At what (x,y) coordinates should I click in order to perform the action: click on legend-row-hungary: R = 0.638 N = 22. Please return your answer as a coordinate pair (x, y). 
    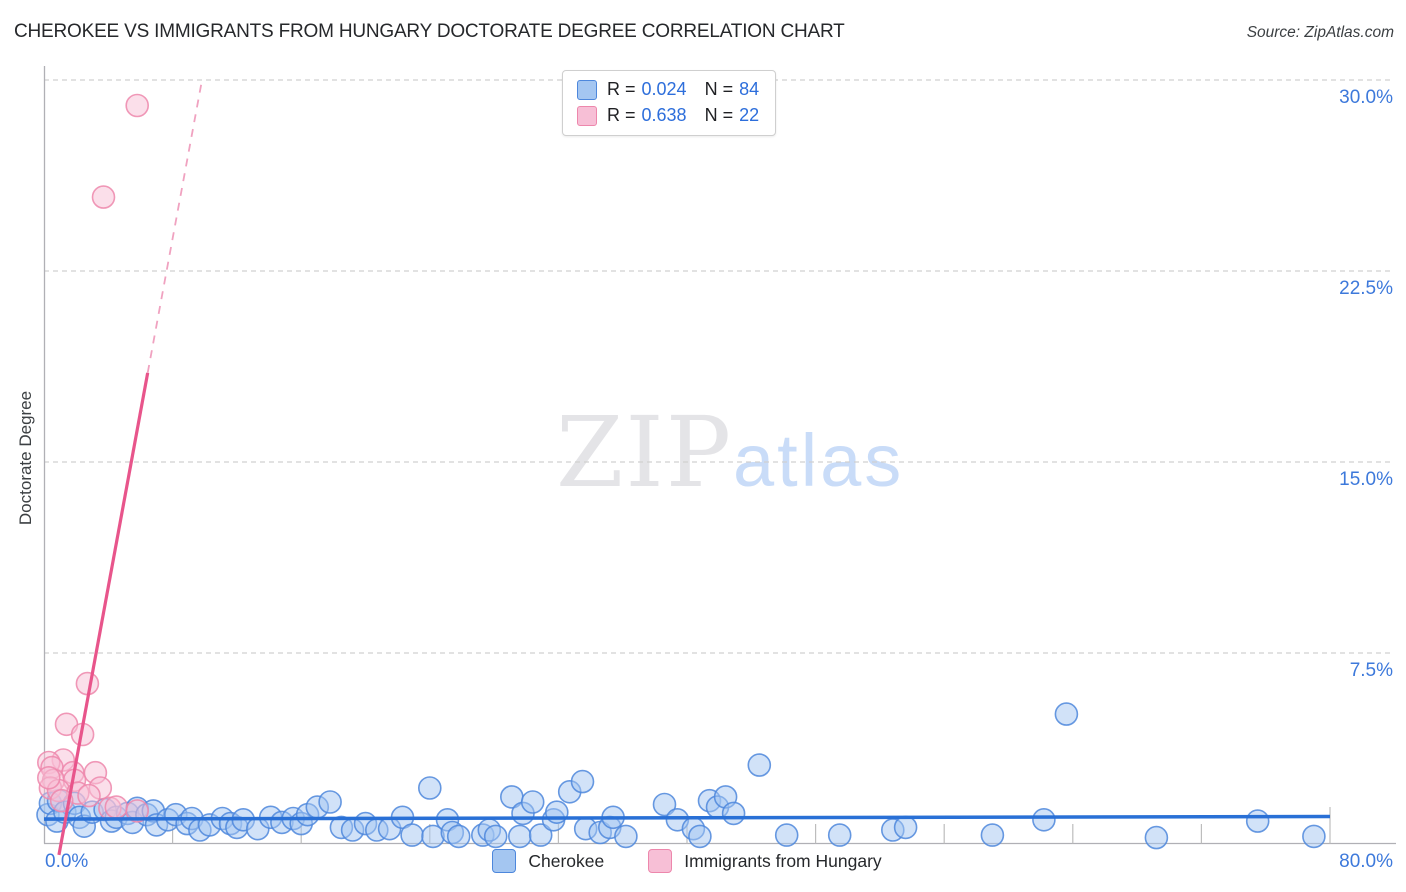
    Looking at the image, I should click on (668, 115).